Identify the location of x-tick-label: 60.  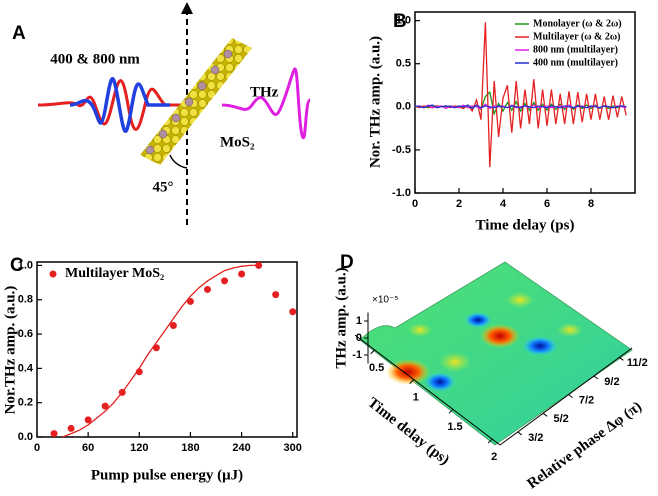
(88, 448).